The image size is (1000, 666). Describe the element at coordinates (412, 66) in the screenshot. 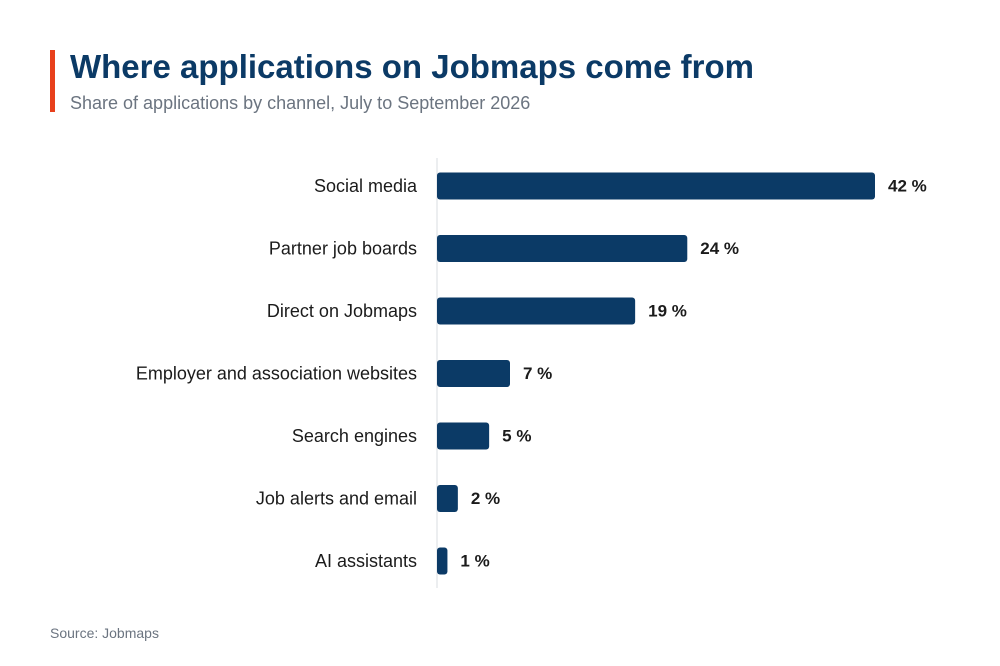

I see `chart-title: Where applications on Jobmaps come from` at that location.